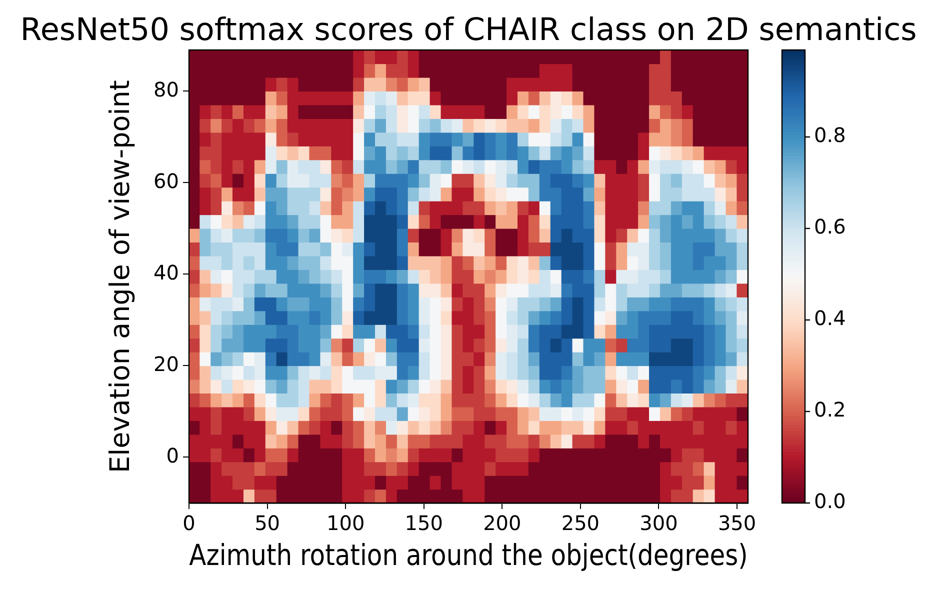 This screenshot has height=589, width=937. I want to click on y-tick-label: 60, so click(166, 180).